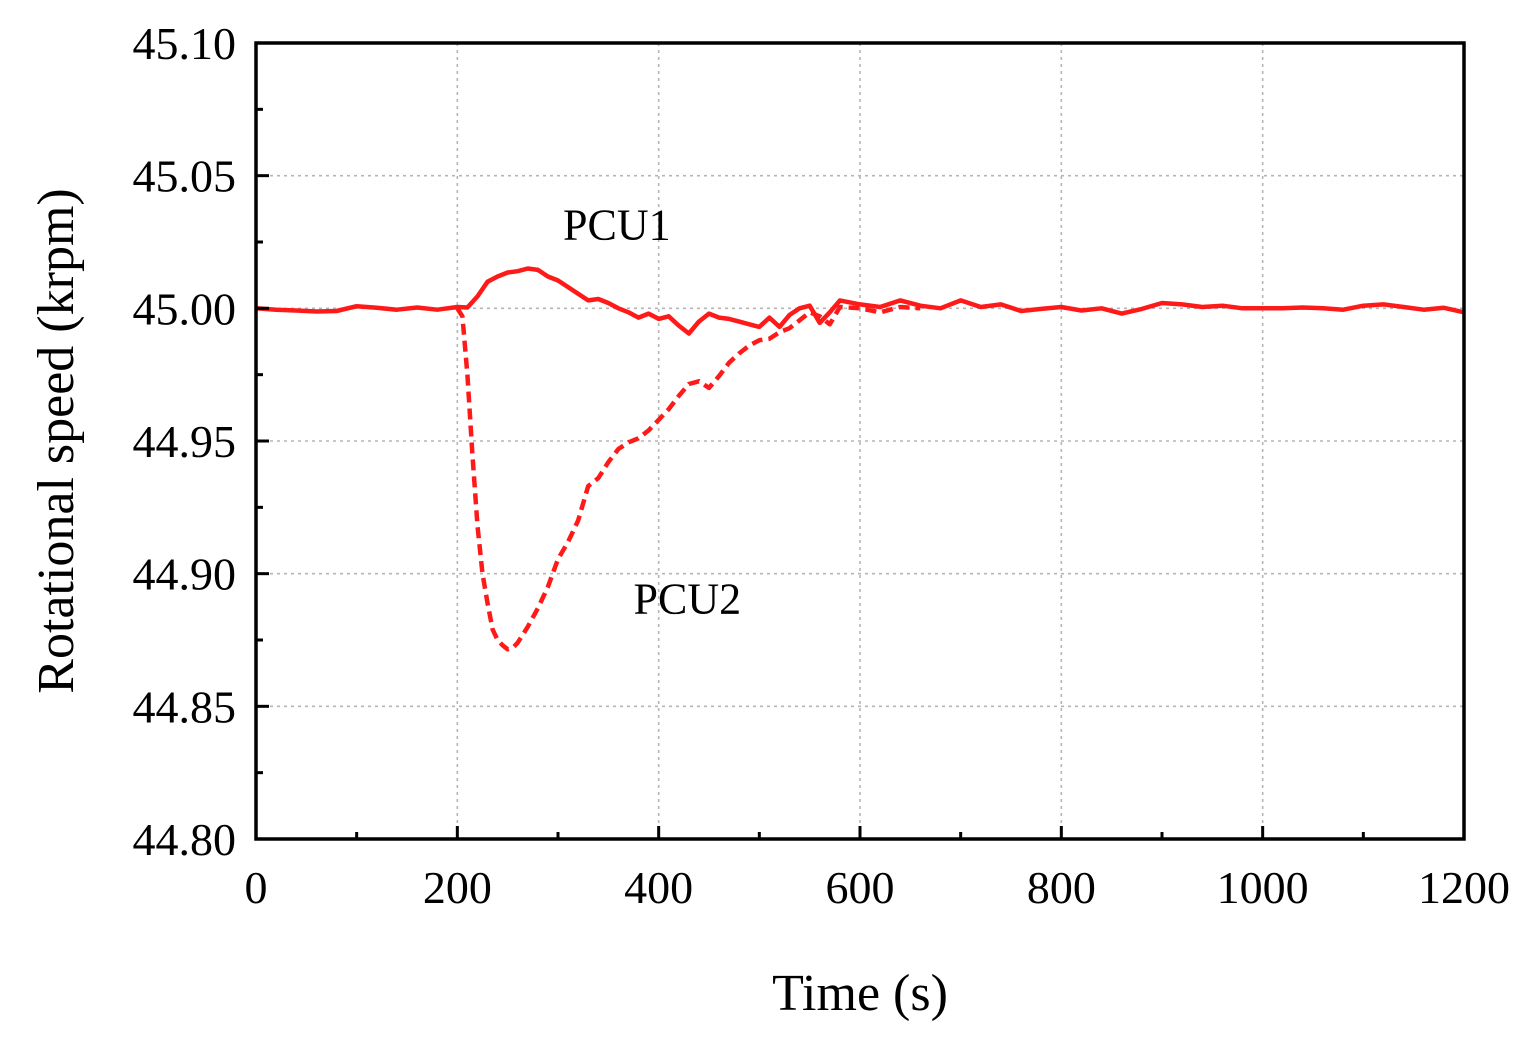 The image size is (1535, 1040). I want to click on annotations: PCU1 PCU2, so click(652, 411).